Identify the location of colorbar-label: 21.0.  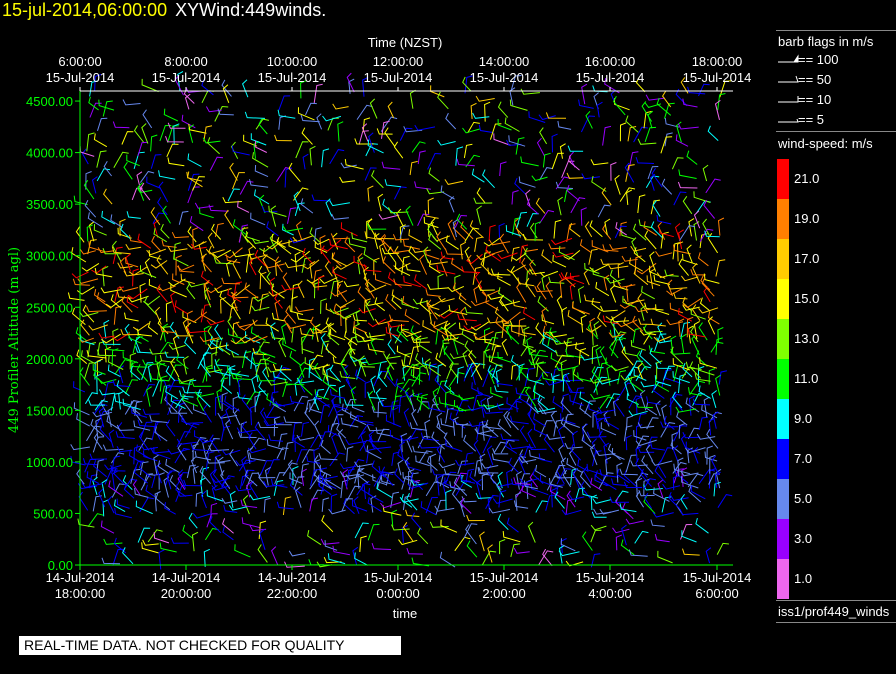
(807, 178).